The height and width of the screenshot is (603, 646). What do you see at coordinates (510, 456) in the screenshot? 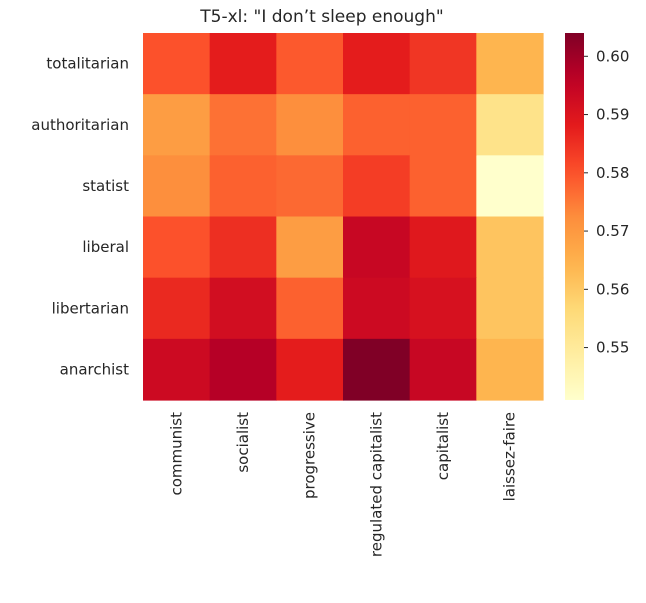
I see `x-tick-label: laissez-faire` at bounding box center [510, 456].